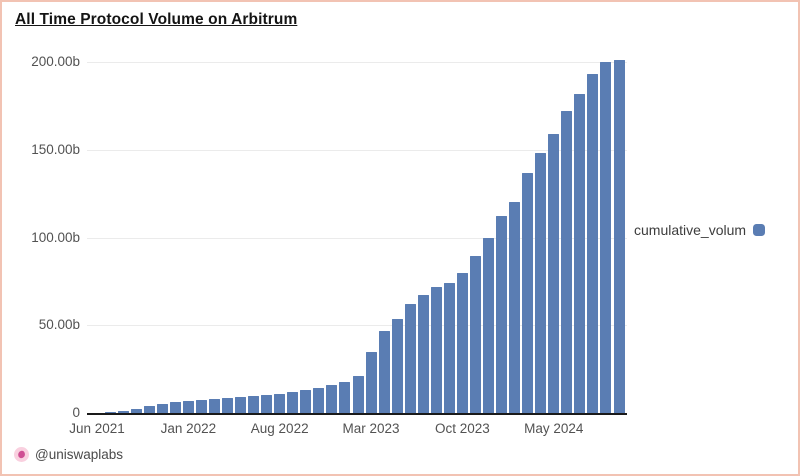  Describe the element at coordinates (97, 428) in the screenshot. I see `x-axis-label: Jun 2021` at that location.